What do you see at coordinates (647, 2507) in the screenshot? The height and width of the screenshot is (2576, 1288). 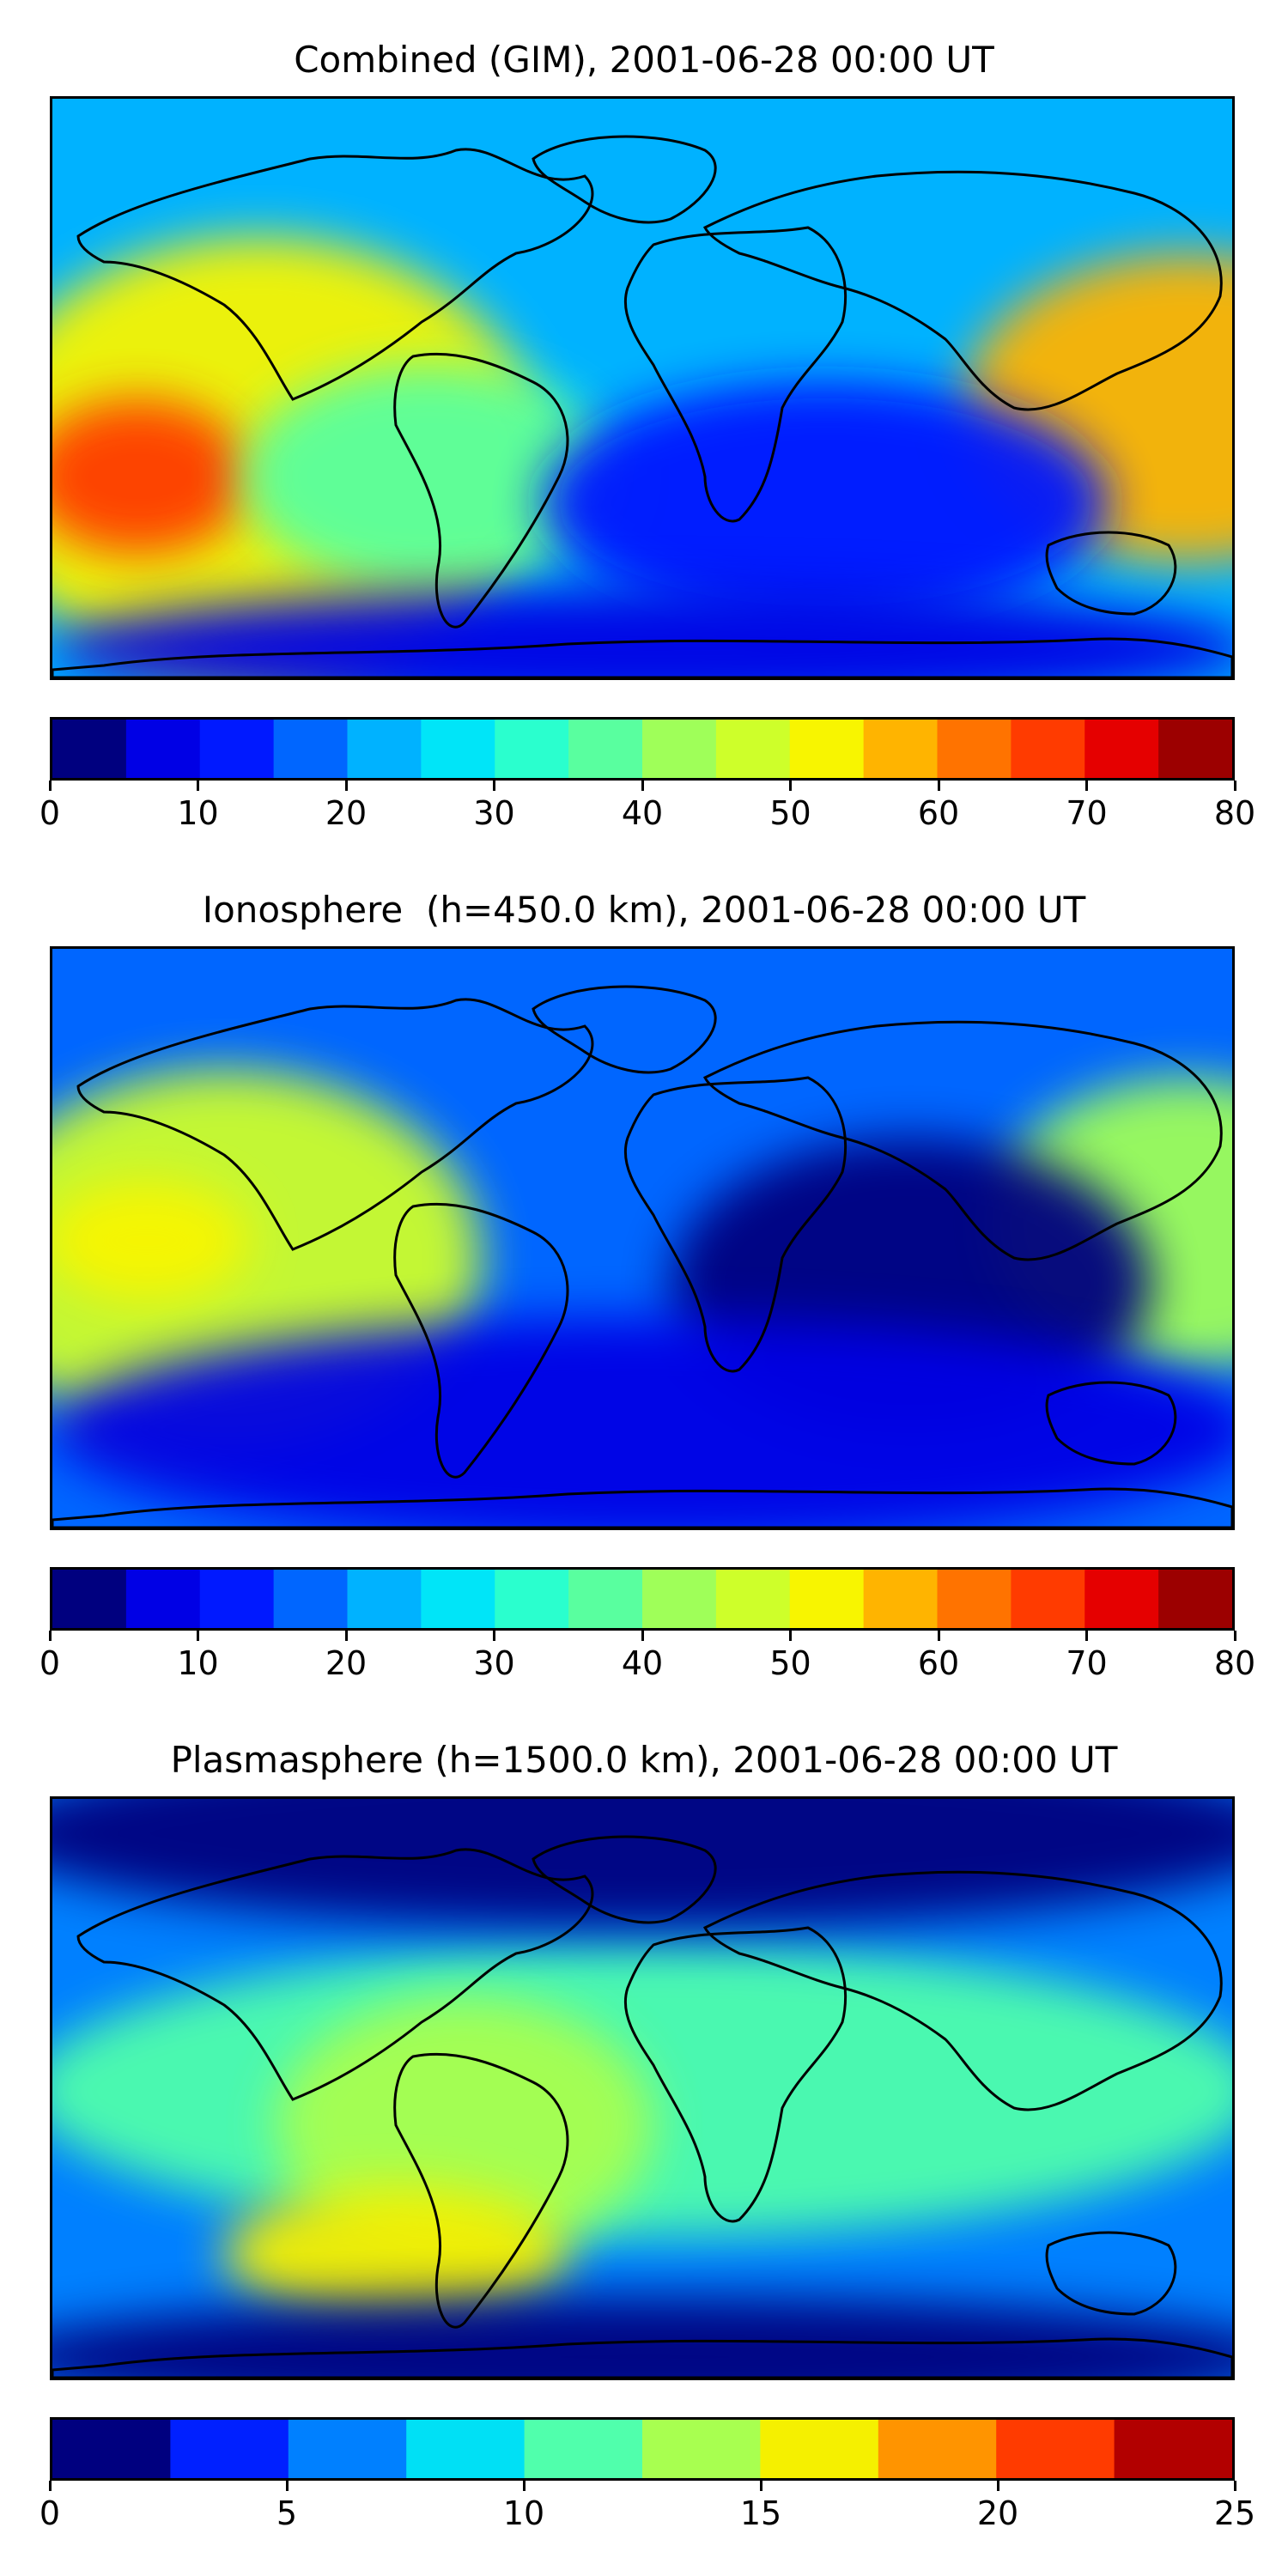 I see `colorbar-ticks-plasmasphere: 0 5 10 15 20 25` at bounding box center [647, 2507].